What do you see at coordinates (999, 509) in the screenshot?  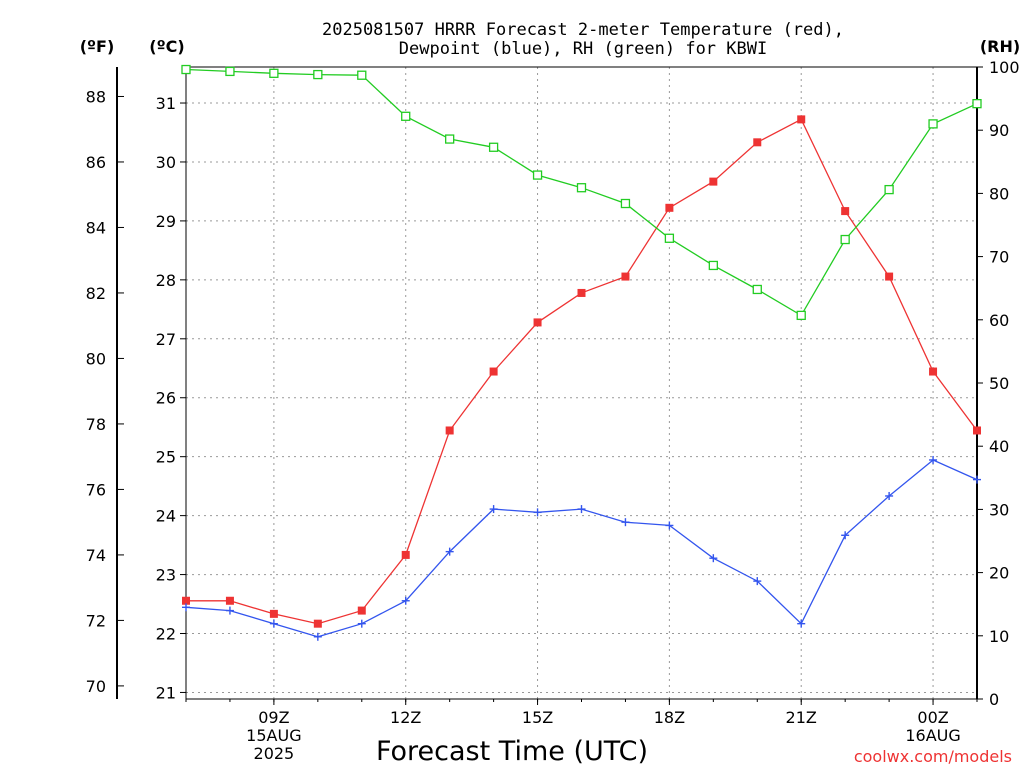 I see `rh-tick-label: 30` at bounding box center [999, 509].